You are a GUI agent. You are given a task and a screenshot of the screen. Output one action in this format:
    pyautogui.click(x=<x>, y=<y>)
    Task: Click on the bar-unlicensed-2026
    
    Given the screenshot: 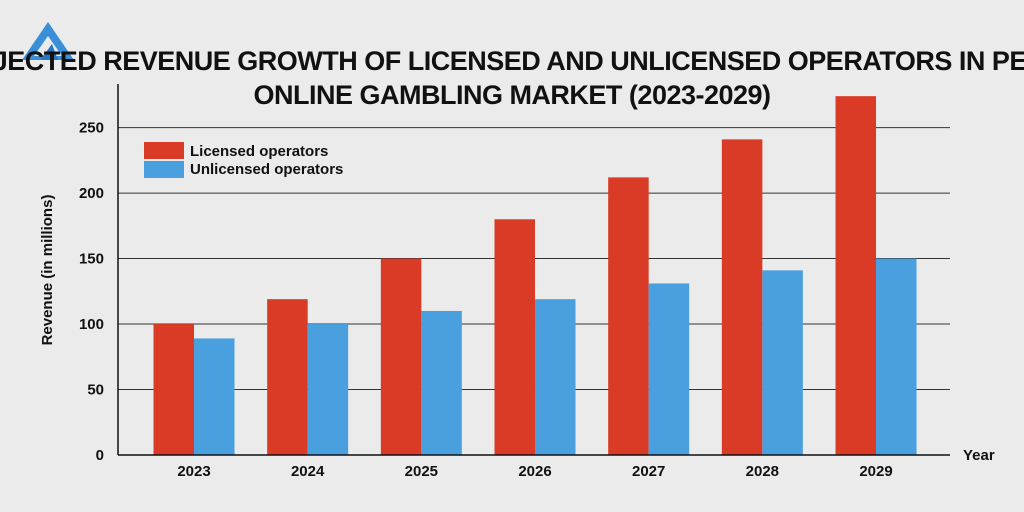 What is the action you would take?
    pyautogui.click(x=555, y=377)
    